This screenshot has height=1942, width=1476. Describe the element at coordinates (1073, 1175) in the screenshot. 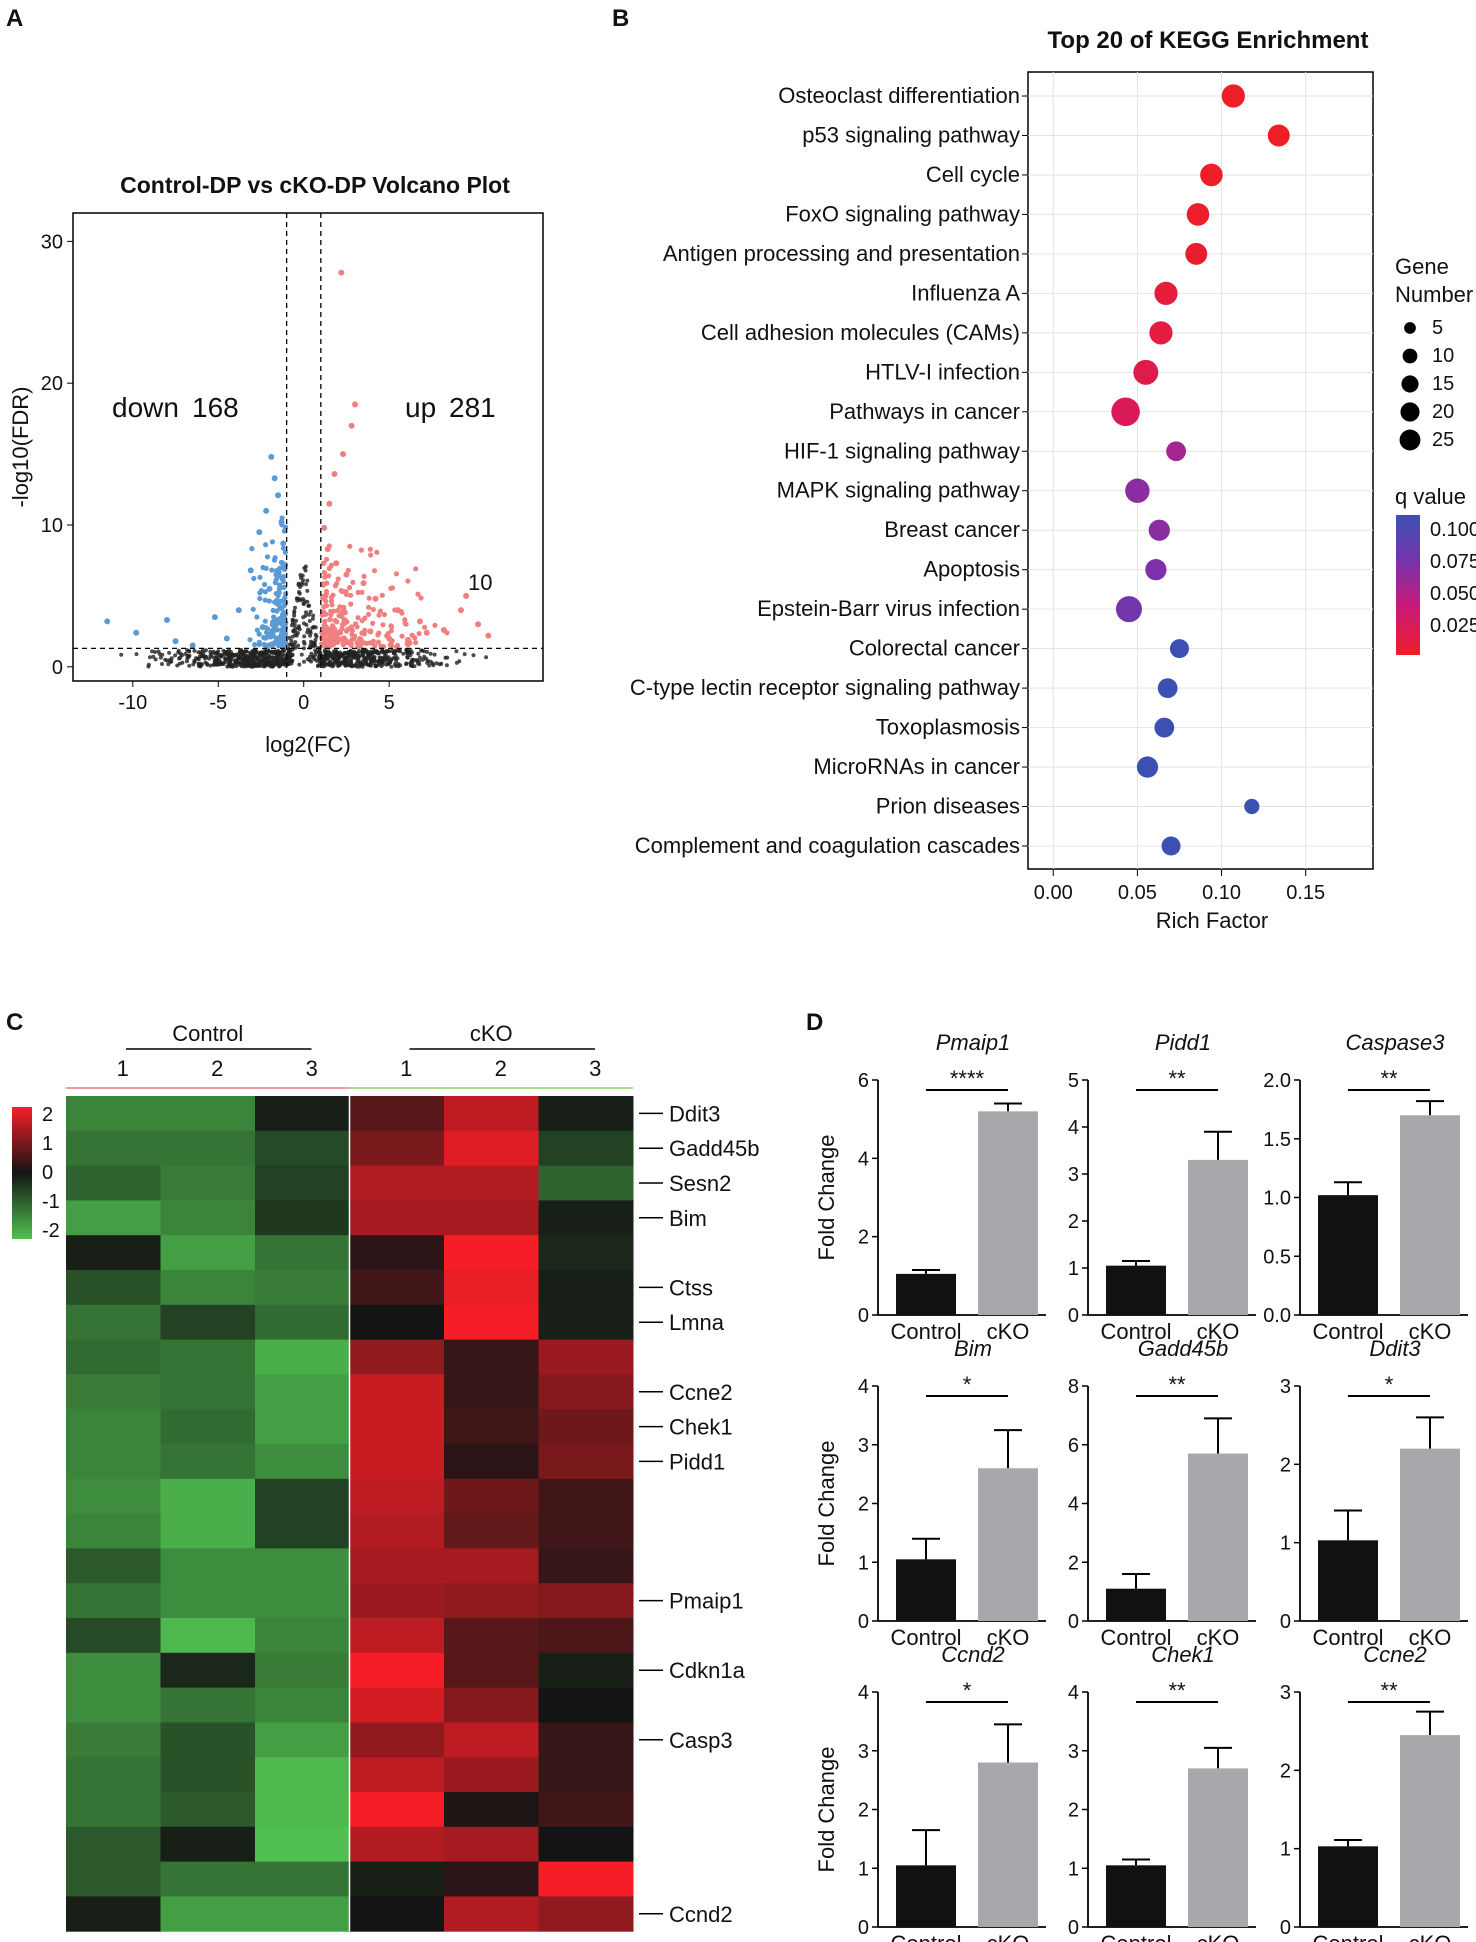

I see `y-tick-label: 3` at that location.